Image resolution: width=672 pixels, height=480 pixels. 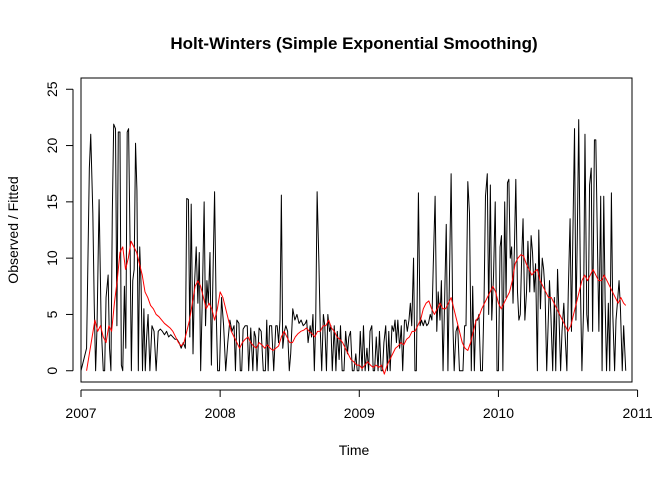 What do you see at coordinates (52, 146) in the screenshot?
I see `y-tick-label: 20` at bounding box center [52, 146].